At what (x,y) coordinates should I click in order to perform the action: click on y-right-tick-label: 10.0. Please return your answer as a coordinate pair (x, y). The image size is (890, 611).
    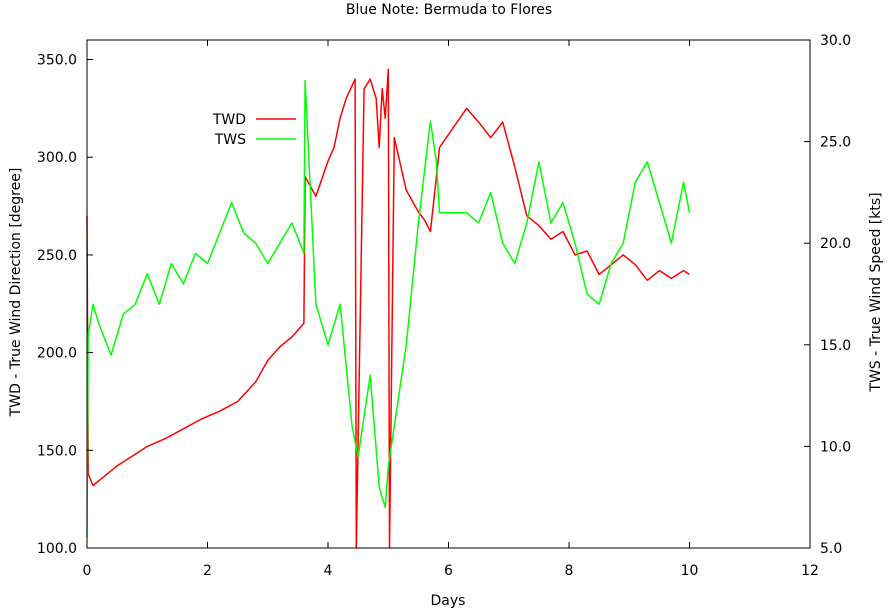
    Looking at the image, I should click on (835, 447).